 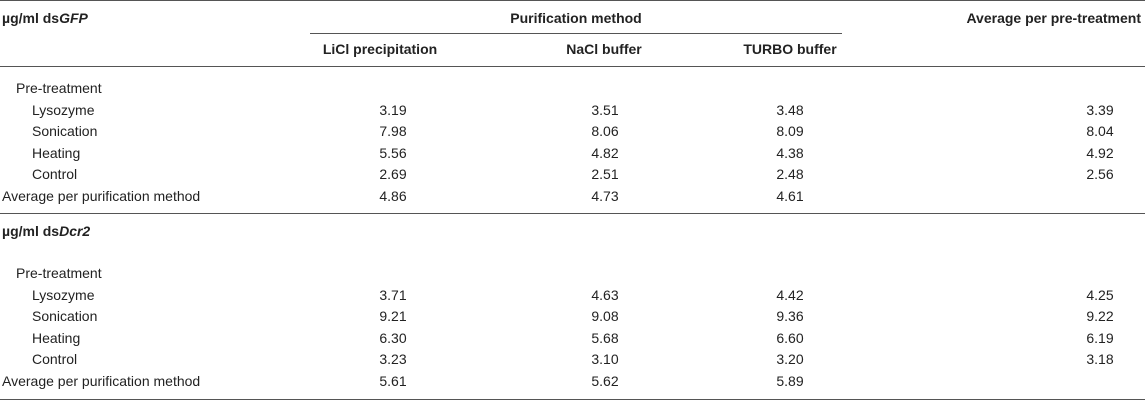 I want to click on section-title: µg/ml dsGFP, so click(x=45, y=18).